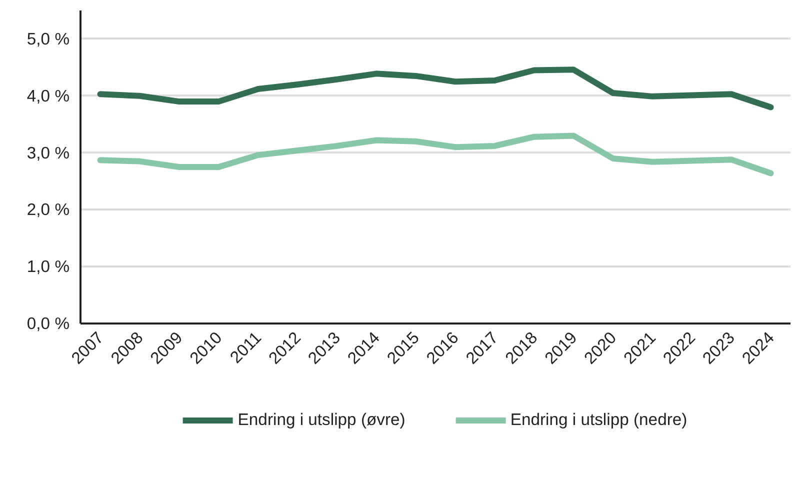 This screenshot has width=806, height=479. I want to click on legend-label: Endring i utslipp (øvre), so click(322, 420).